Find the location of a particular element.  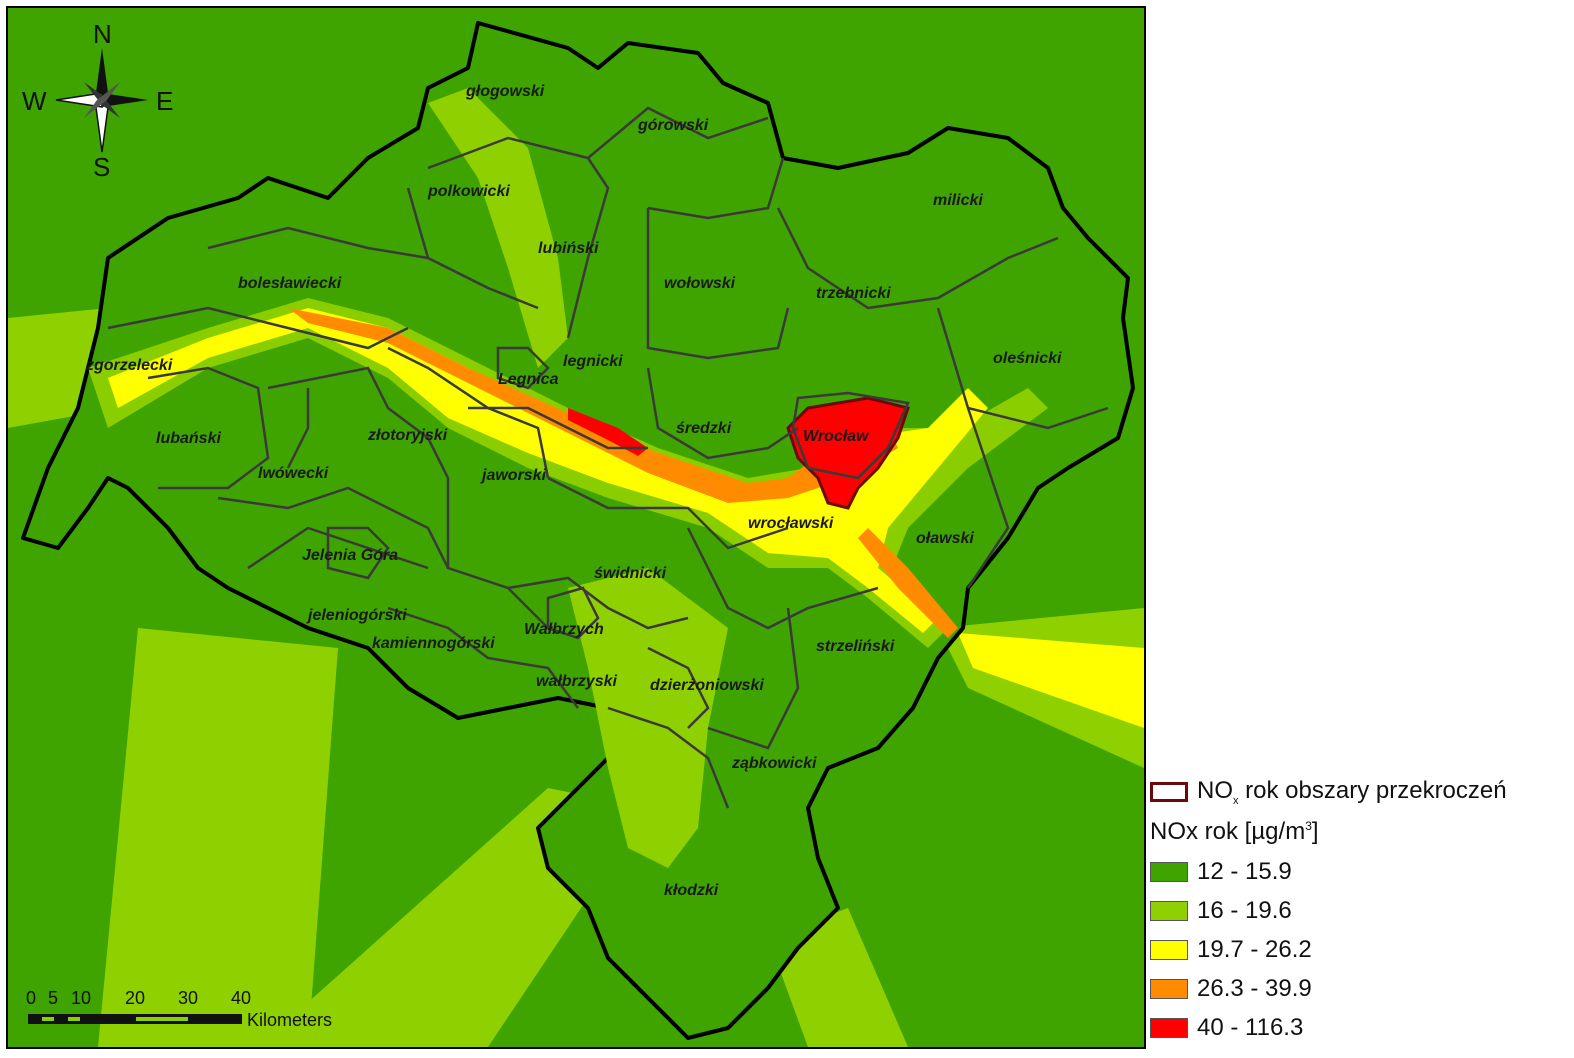

legend-label-4: 26.3 - 39.9 is located at coordinates (1254, 988).